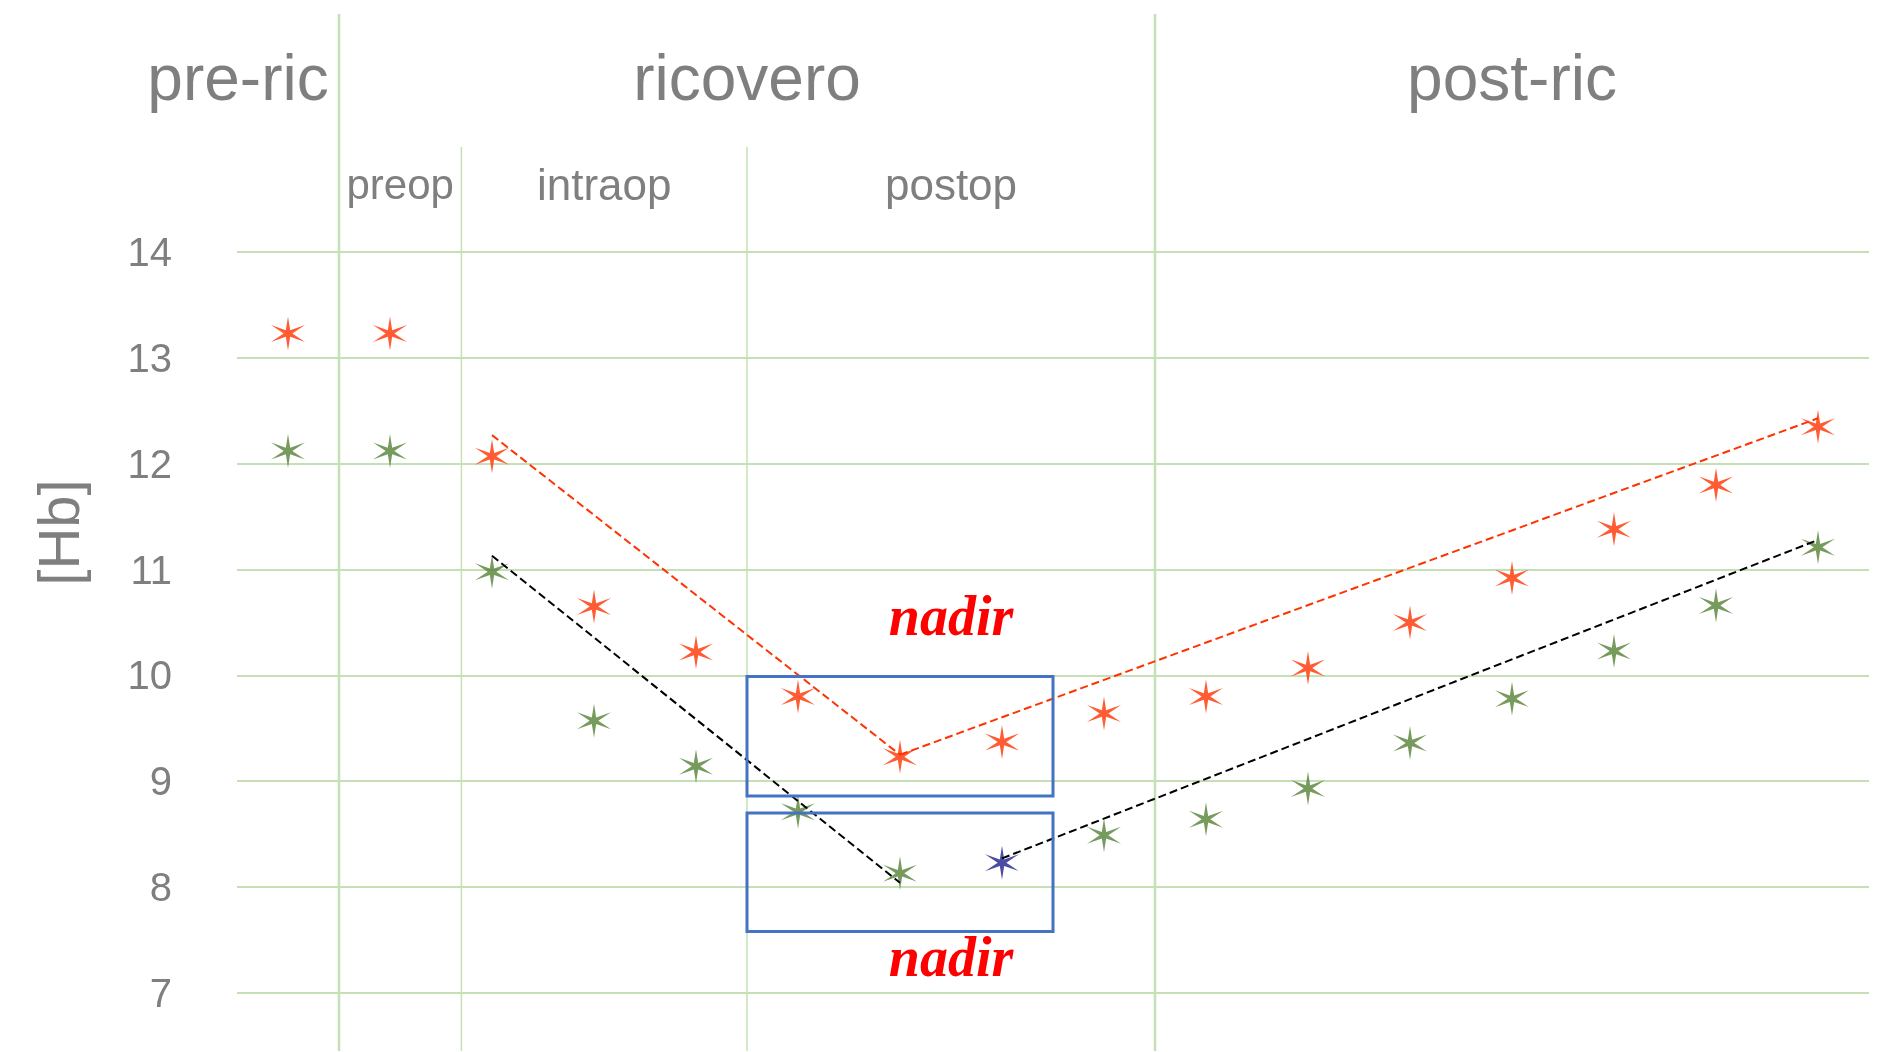 Image resolution: width=1883 pixels, height=1052 pixels. Describe the element at coordinates (400, 184) in the screenshot. I see `annotation: preop` at that location.